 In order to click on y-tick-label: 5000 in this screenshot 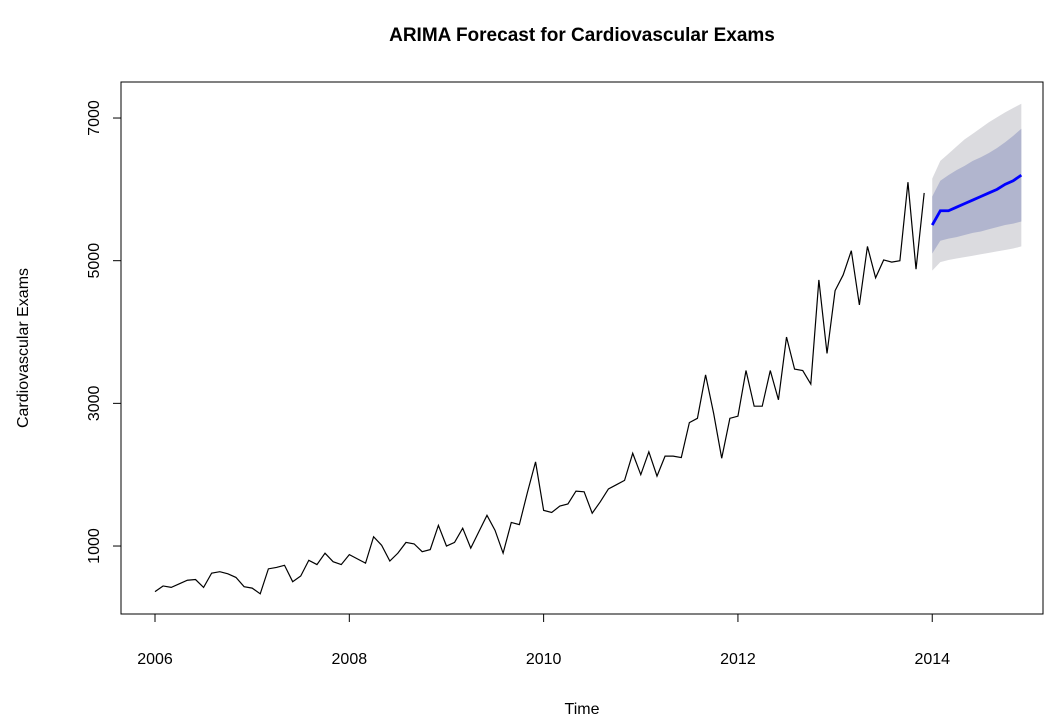, I will do `click(94, 261)`.